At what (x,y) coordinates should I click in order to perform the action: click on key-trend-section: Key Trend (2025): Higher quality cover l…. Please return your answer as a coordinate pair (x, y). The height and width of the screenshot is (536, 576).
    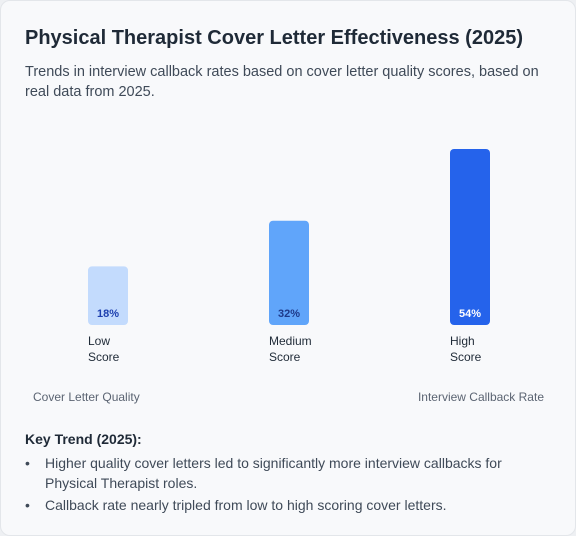
    Looking at the image, I should click on (290, 474).